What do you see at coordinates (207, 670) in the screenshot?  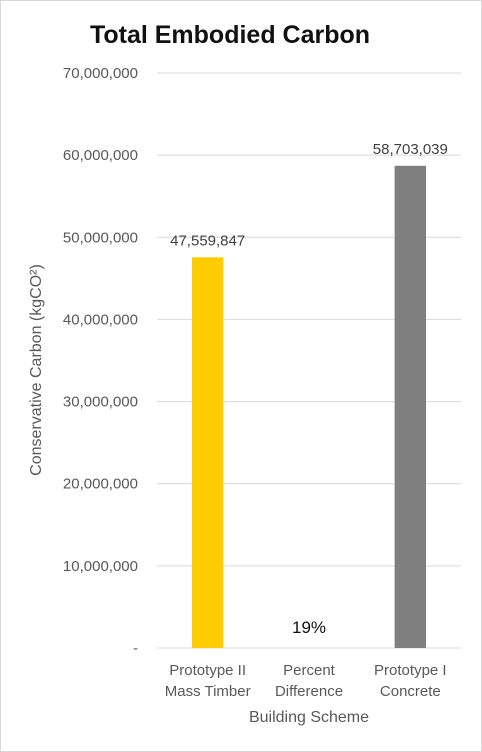 I see `x-category-label: Prototype II` at bounding box center [207, 670].